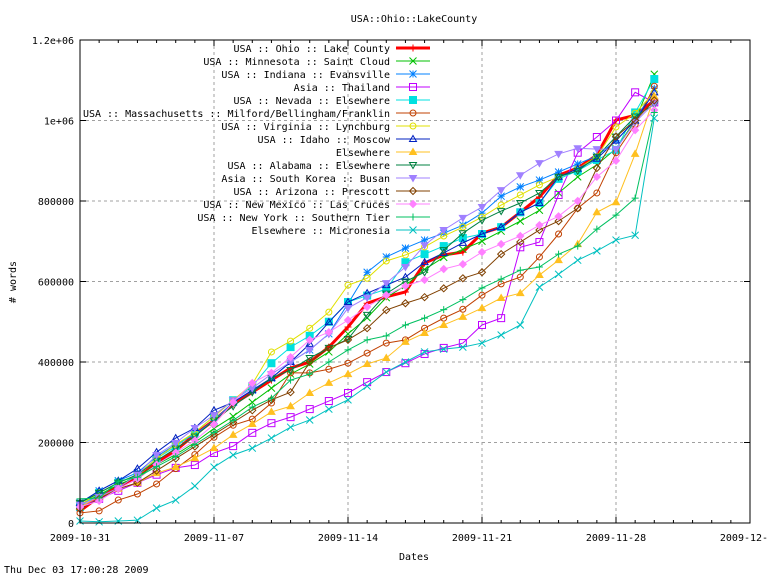 The width and height of the screenshot is (768, 576). I want to click on legend-label: Elsewhere, so click(363, 153).